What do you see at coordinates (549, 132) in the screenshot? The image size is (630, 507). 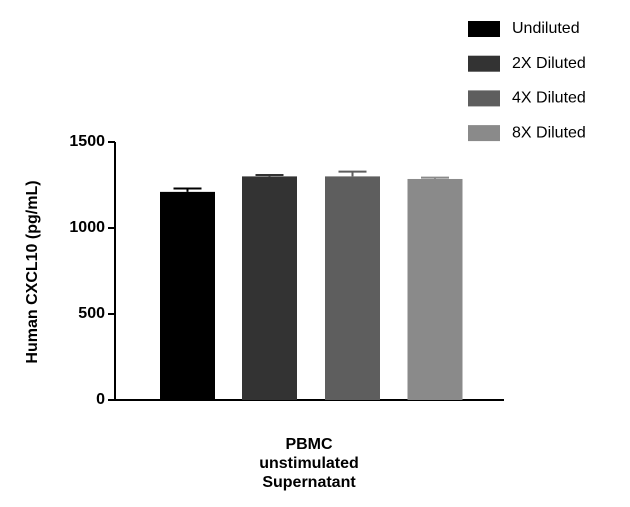 I see `legend-label: 8X Diluted` at bounding box center [549, 132].